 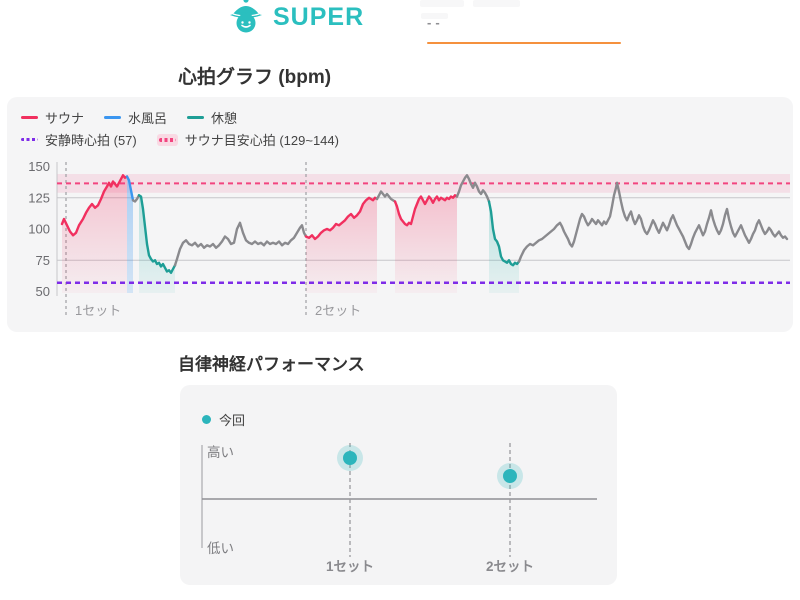 I want to click on legend-item-target-hr: サウナ目安心拍 (129~144), so click(x=247, y=139).